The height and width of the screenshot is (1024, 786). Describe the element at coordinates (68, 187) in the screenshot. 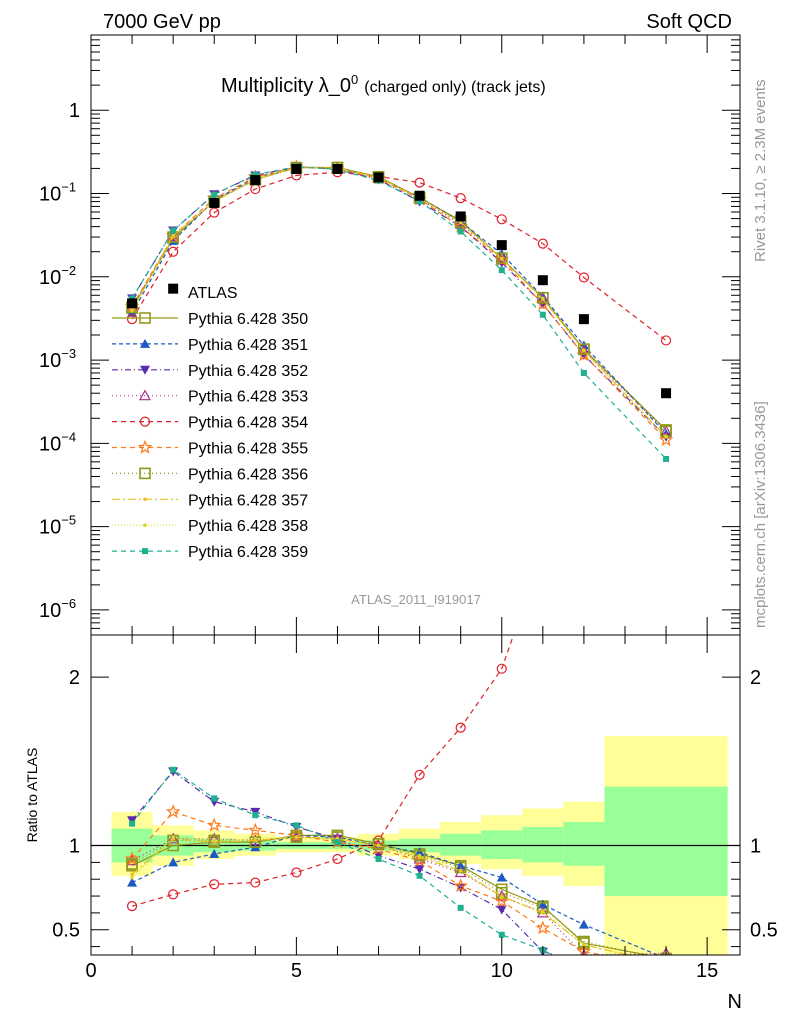

I see `y-tick-exponent: −1` at that location.